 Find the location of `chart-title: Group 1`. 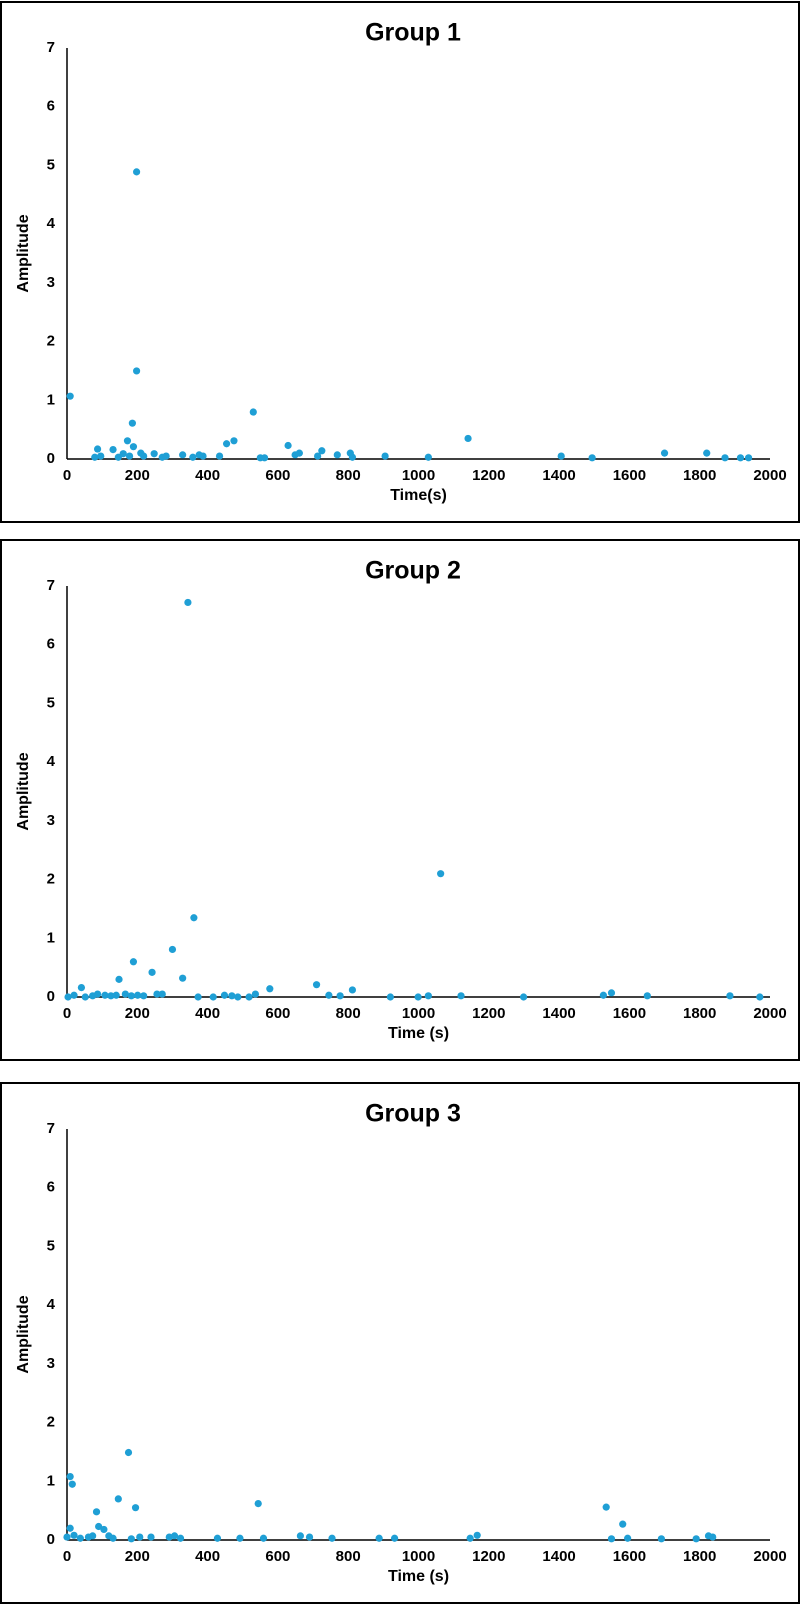

chart-title: Group 1 is located at coordinates (413, 33).